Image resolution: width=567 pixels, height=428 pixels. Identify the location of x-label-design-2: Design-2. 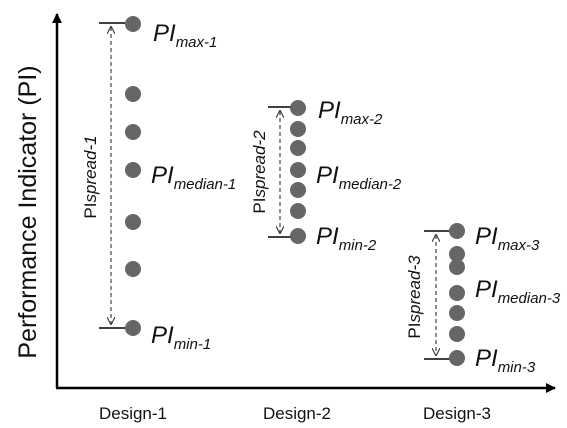
(297, 413).